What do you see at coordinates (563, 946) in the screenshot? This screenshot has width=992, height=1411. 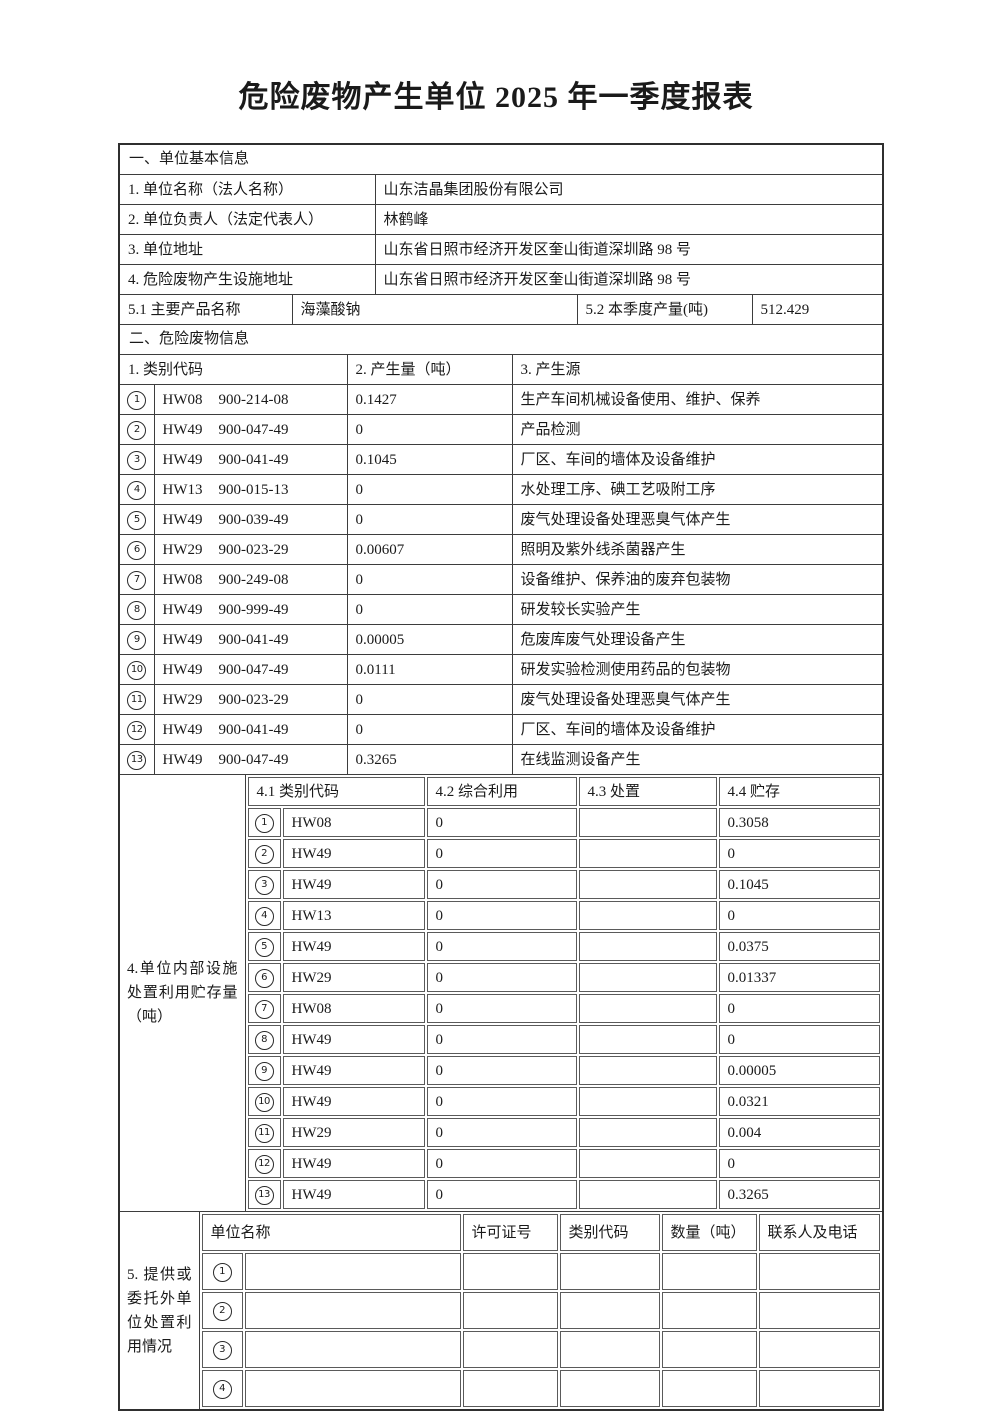 I see `table-row: 5 HW49 0 0.0375` at bounding box center [563, 946].